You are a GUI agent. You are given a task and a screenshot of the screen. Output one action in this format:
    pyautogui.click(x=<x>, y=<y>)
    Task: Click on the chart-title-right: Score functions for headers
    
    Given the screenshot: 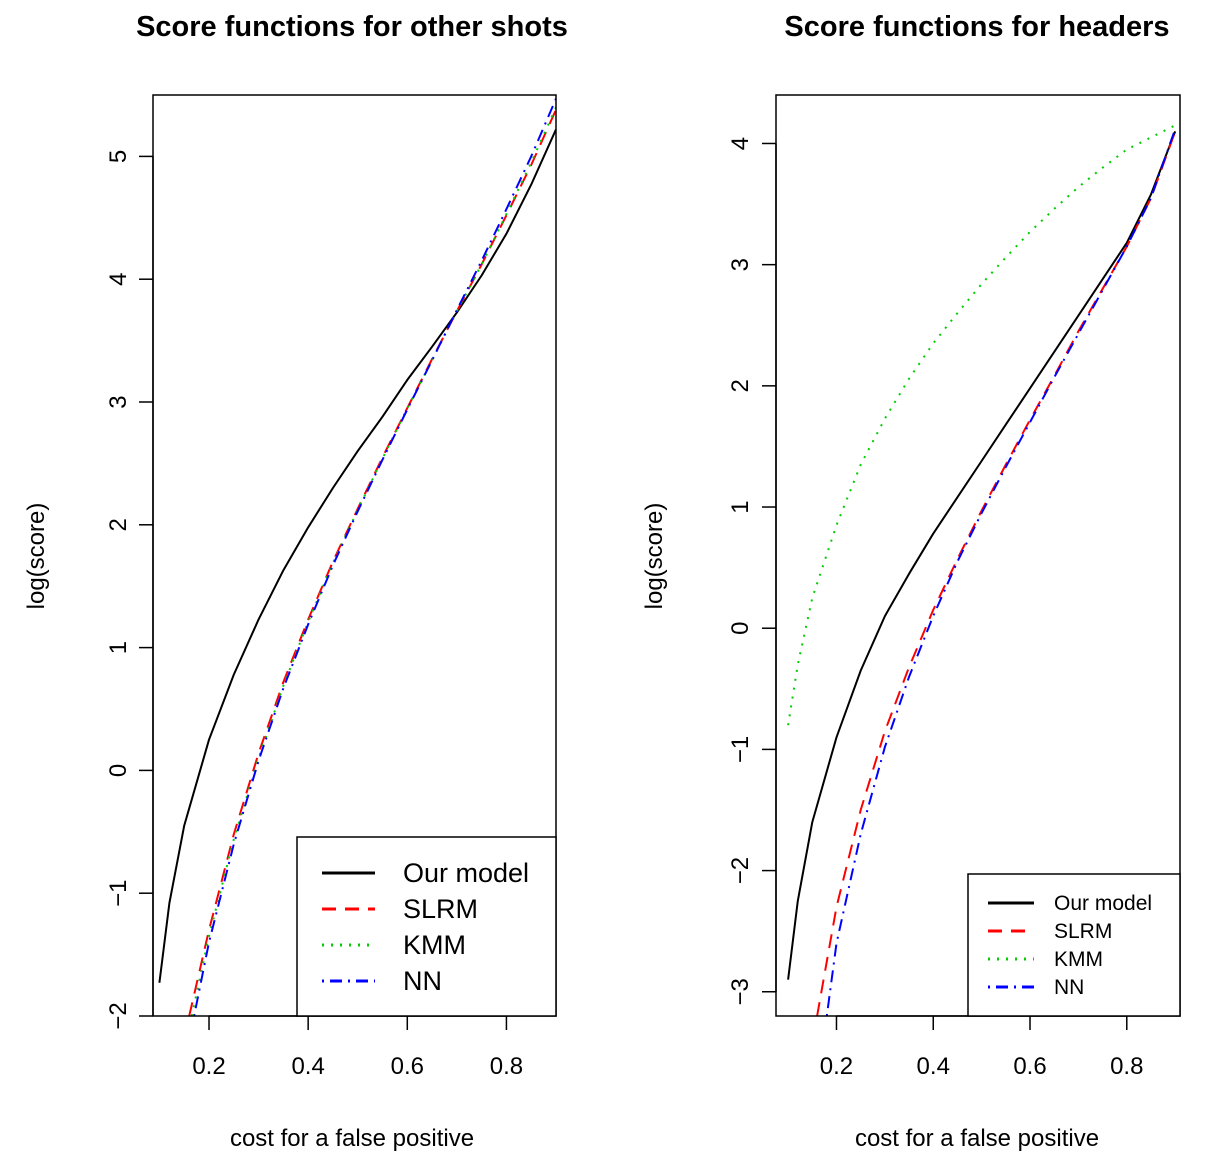 What is the action you would take?
    pyautogui.click(x=976, y=27)
    